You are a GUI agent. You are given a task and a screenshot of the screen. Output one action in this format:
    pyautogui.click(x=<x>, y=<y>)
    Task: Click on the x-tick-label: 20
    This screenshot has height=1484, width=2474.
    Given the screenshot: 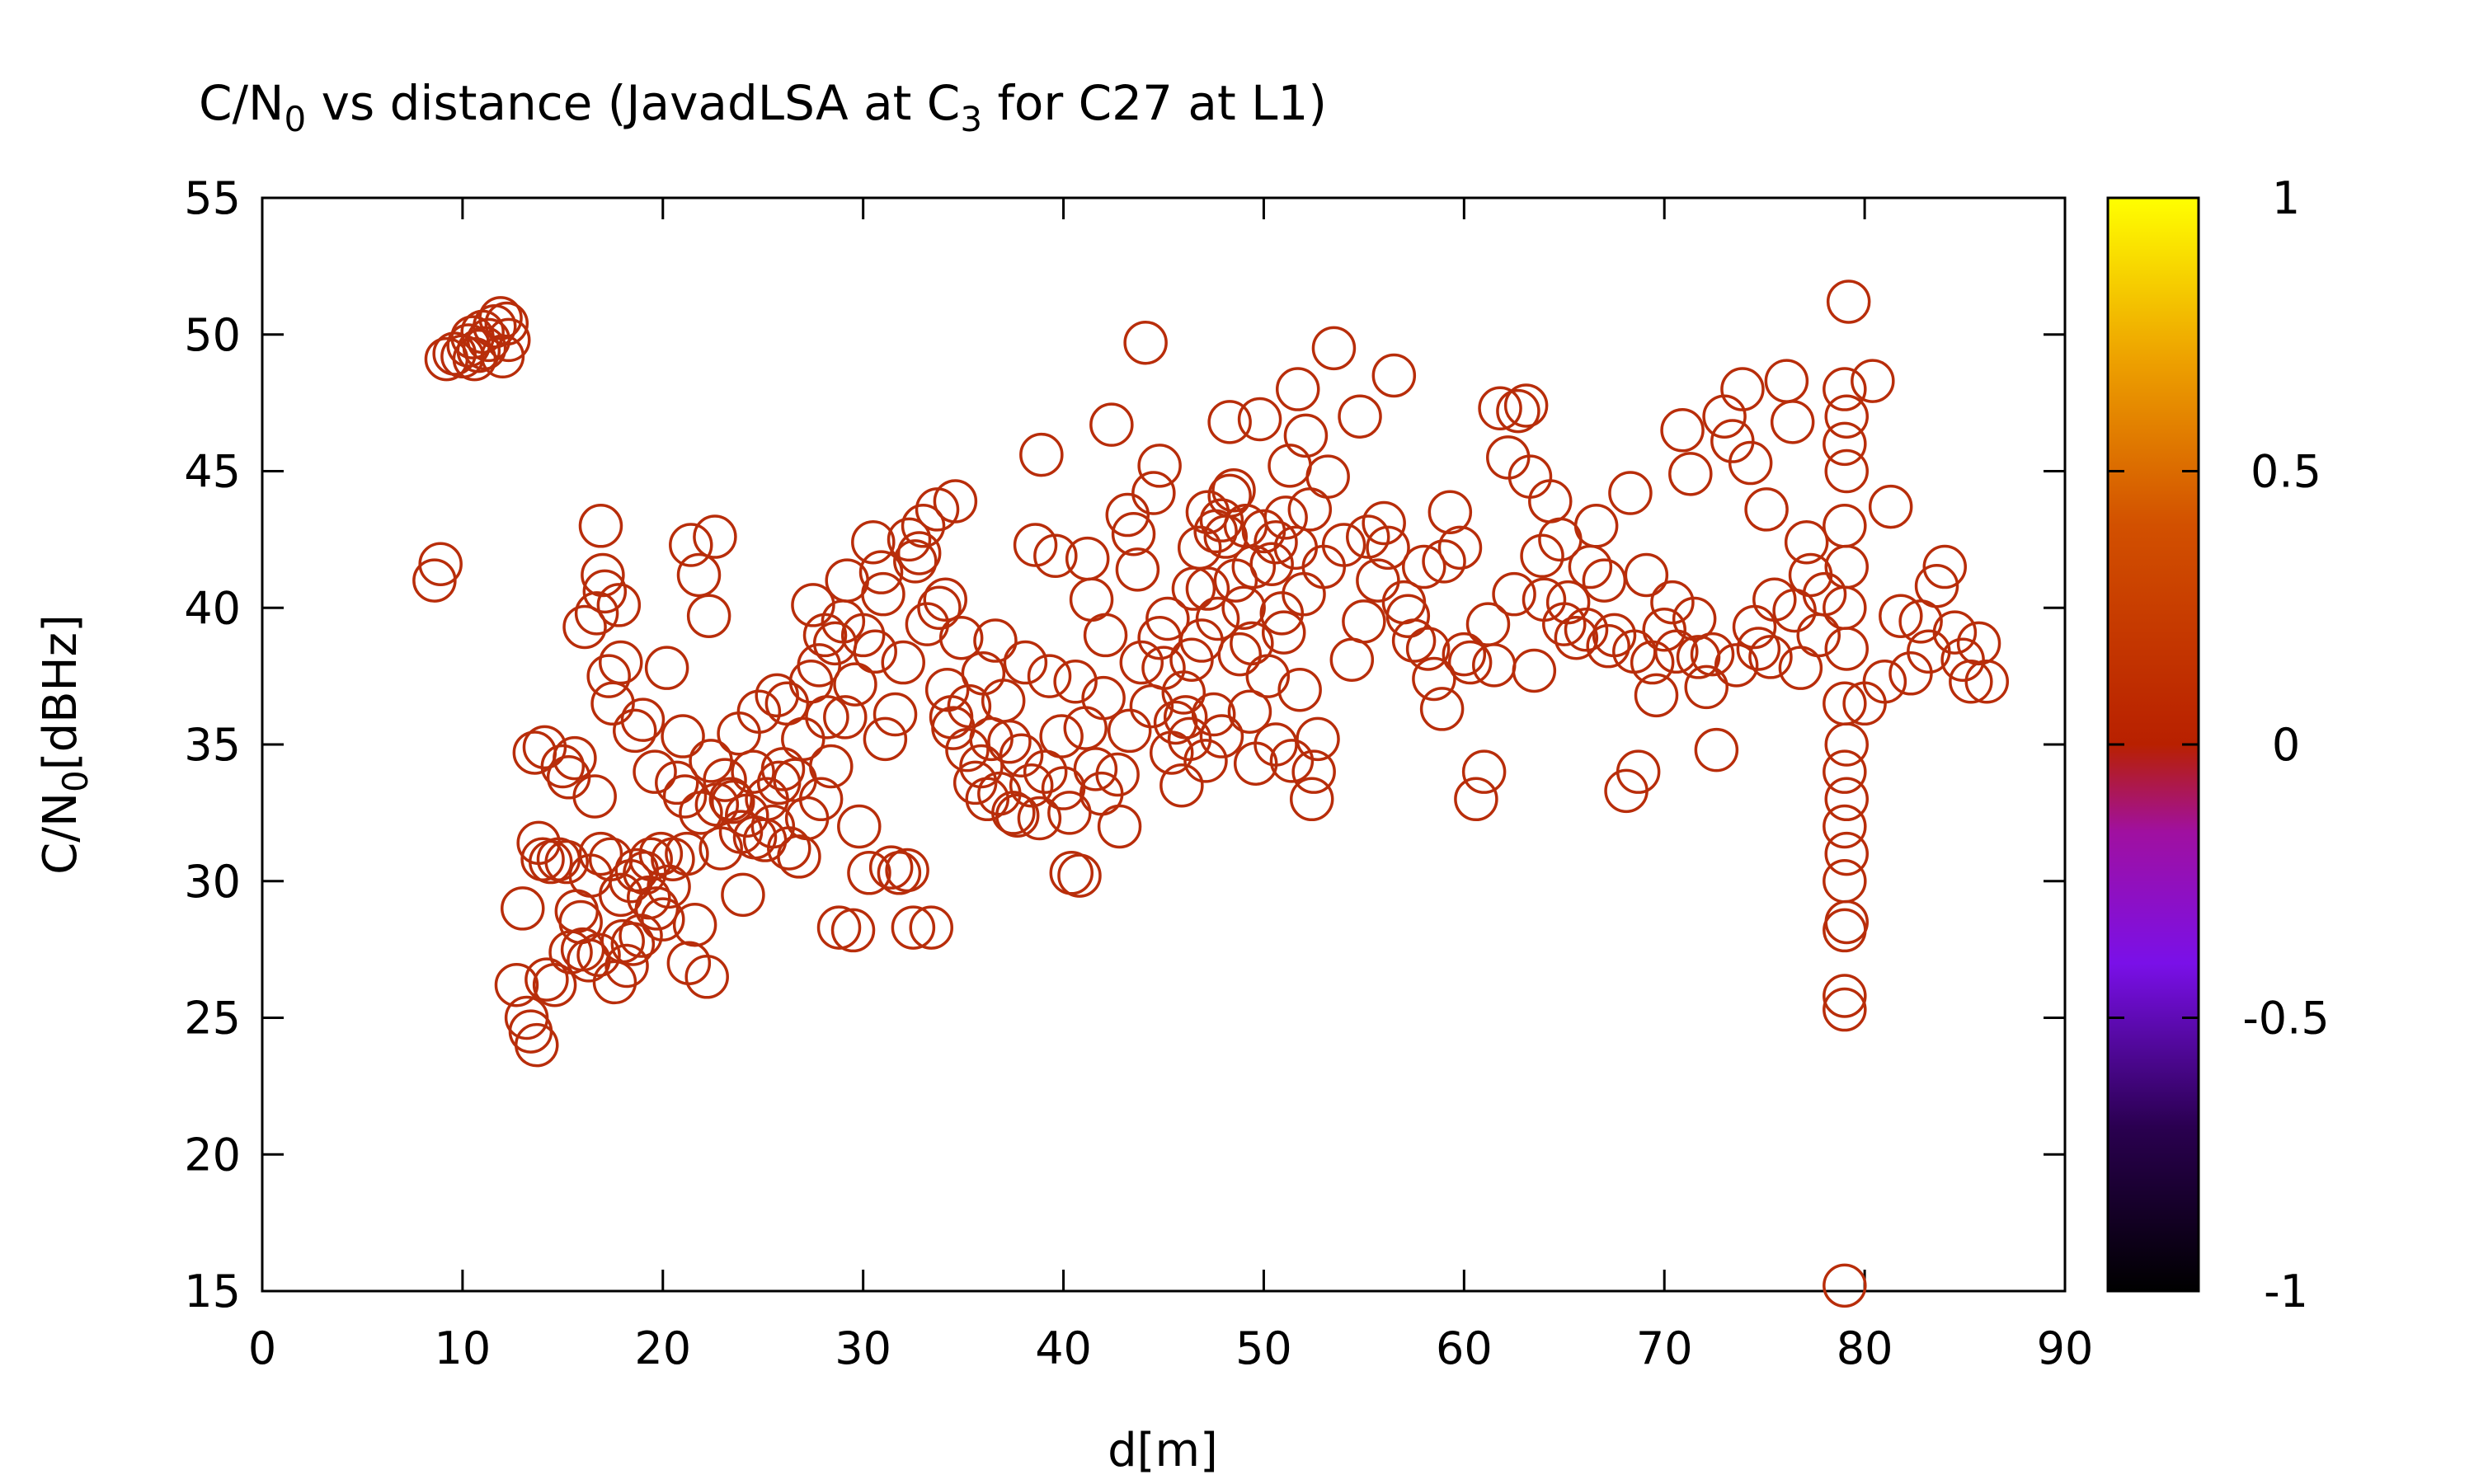 What is the action you would take?
    pyautogui.click(x=662, y=1348)
    